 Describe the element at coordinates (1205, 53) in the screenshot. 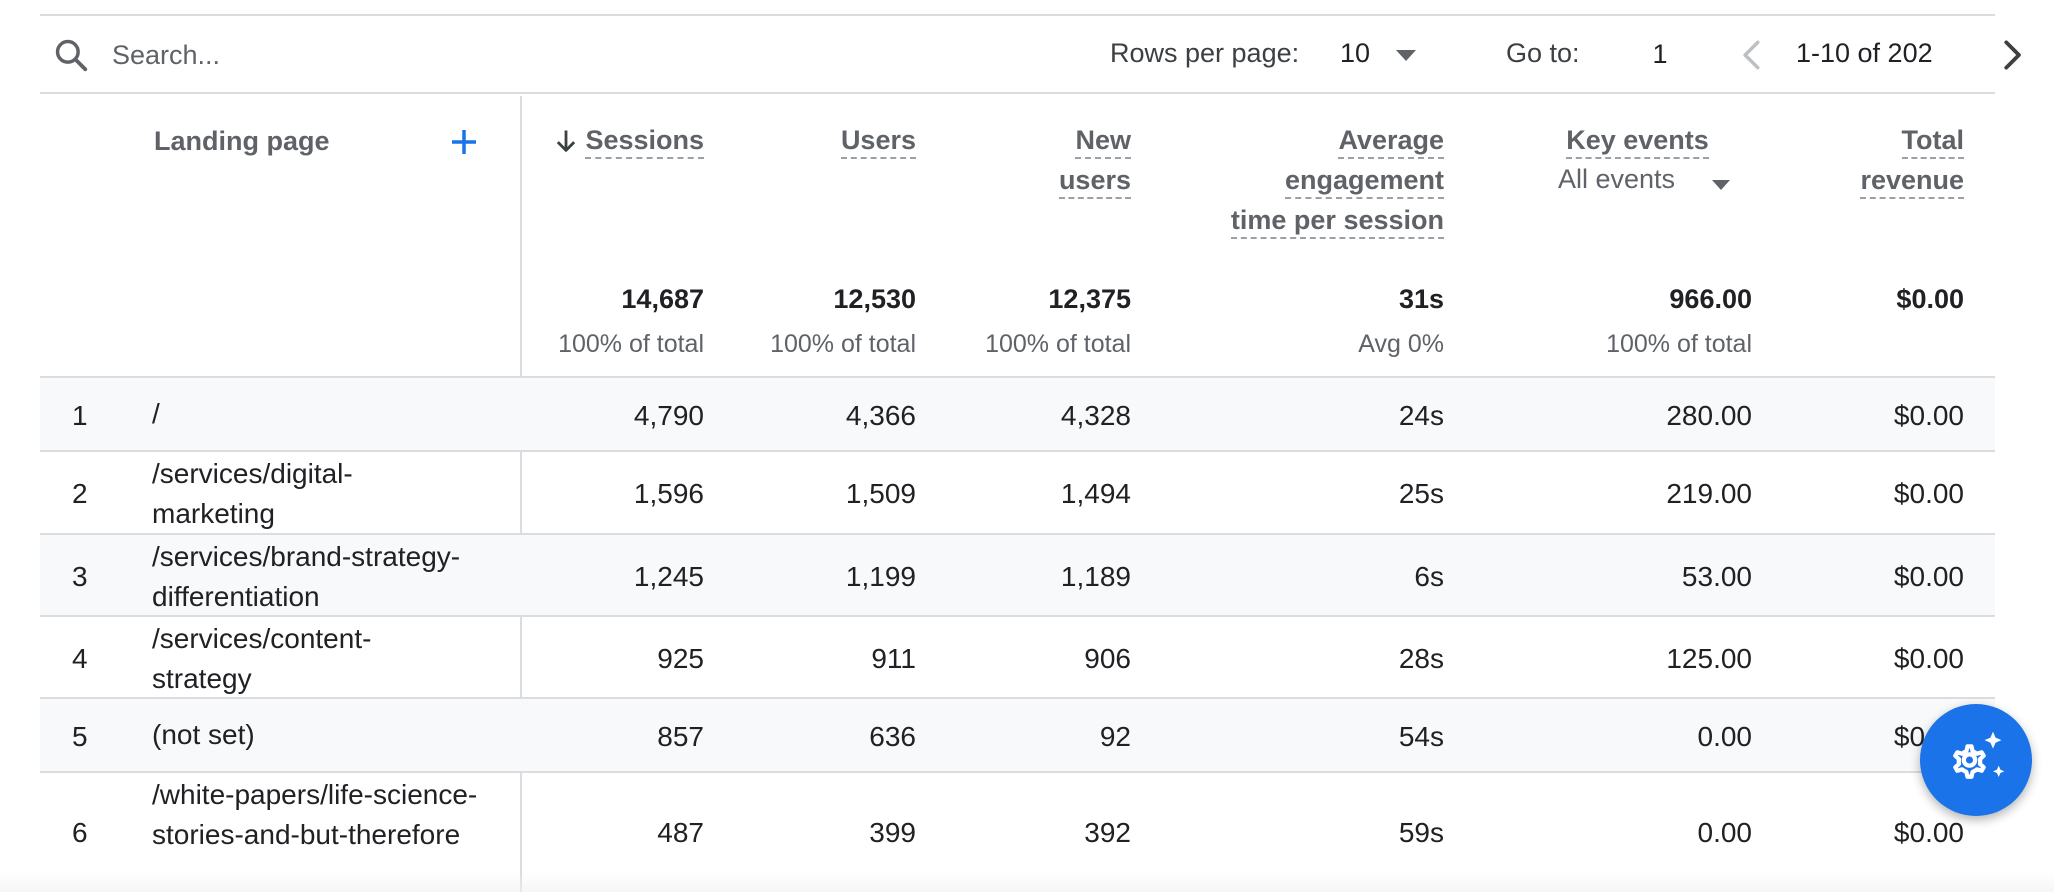

I see `rows-per-page-label: Rows per page:` at that location.